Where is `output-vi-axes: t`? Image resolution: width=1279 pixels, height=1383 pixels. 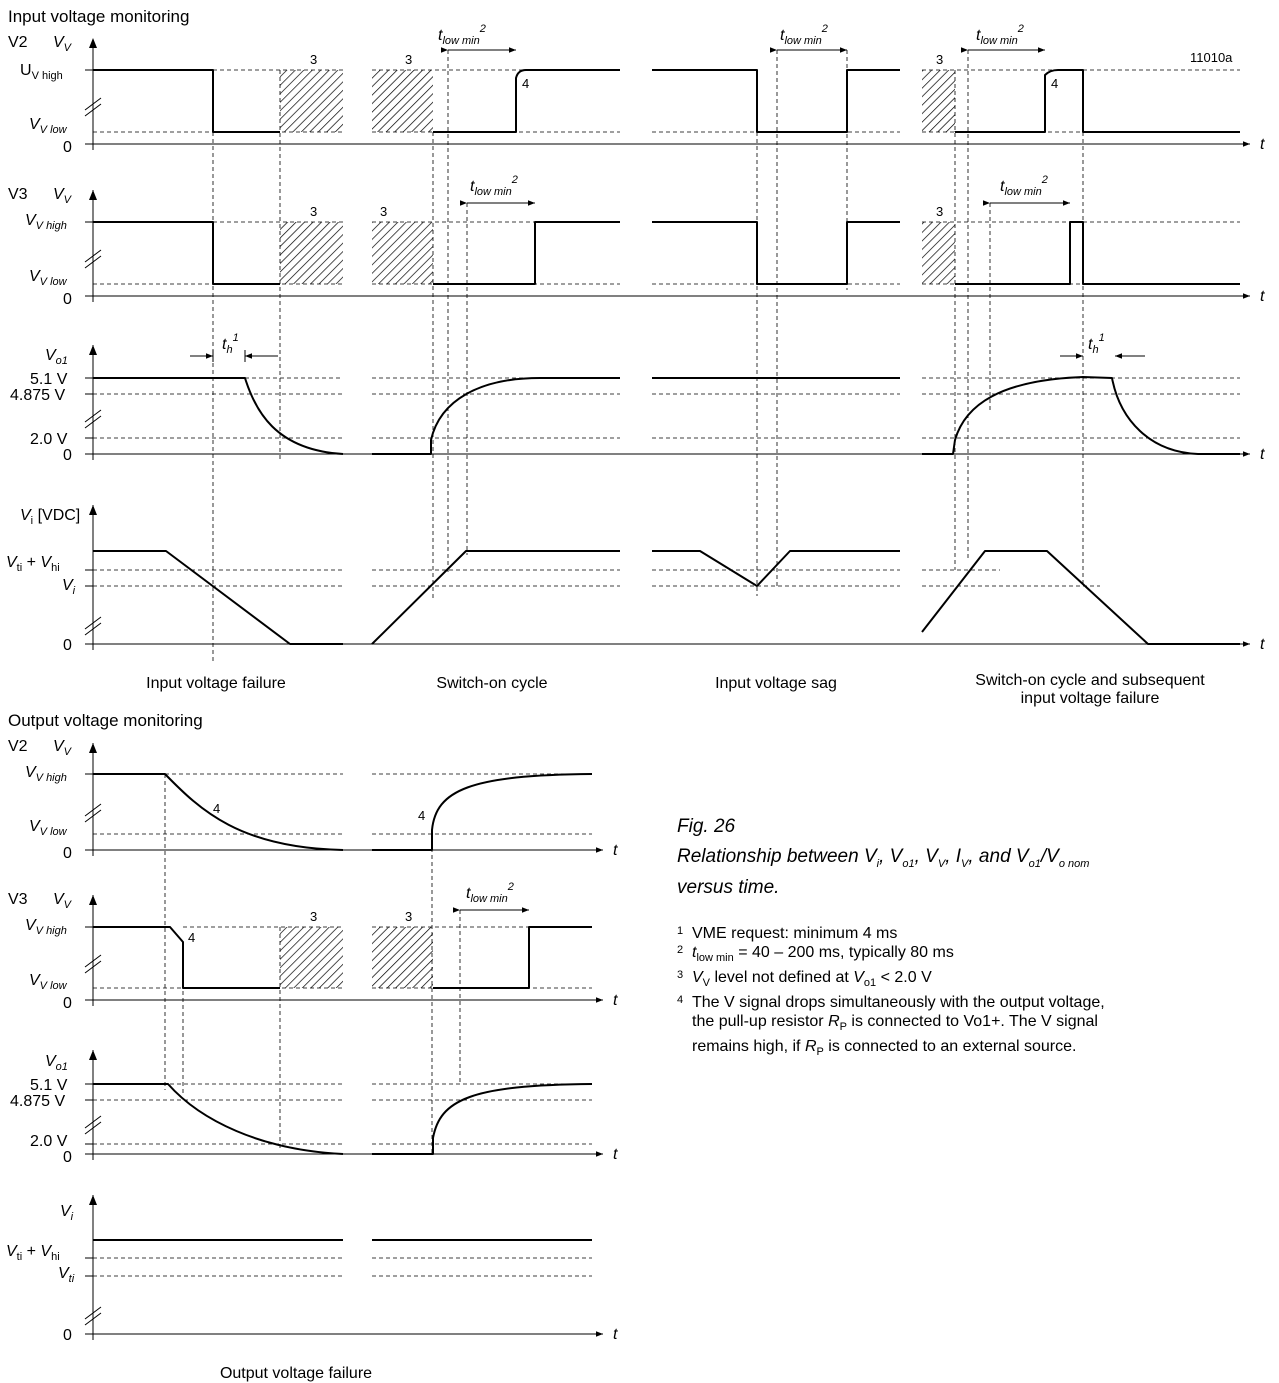
output-vi-axes: t is located at coordinates (351, 1269).